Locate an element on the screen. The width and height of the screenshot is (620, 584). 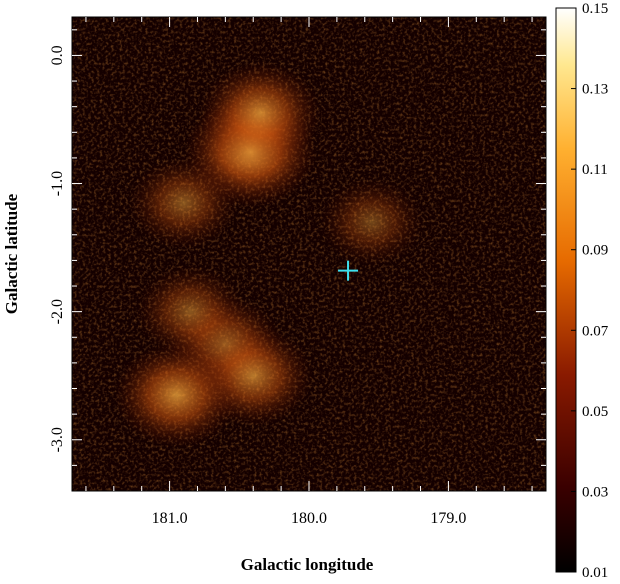
colorbar-tick-label: 0.07 is located at coordinates (595, 331).